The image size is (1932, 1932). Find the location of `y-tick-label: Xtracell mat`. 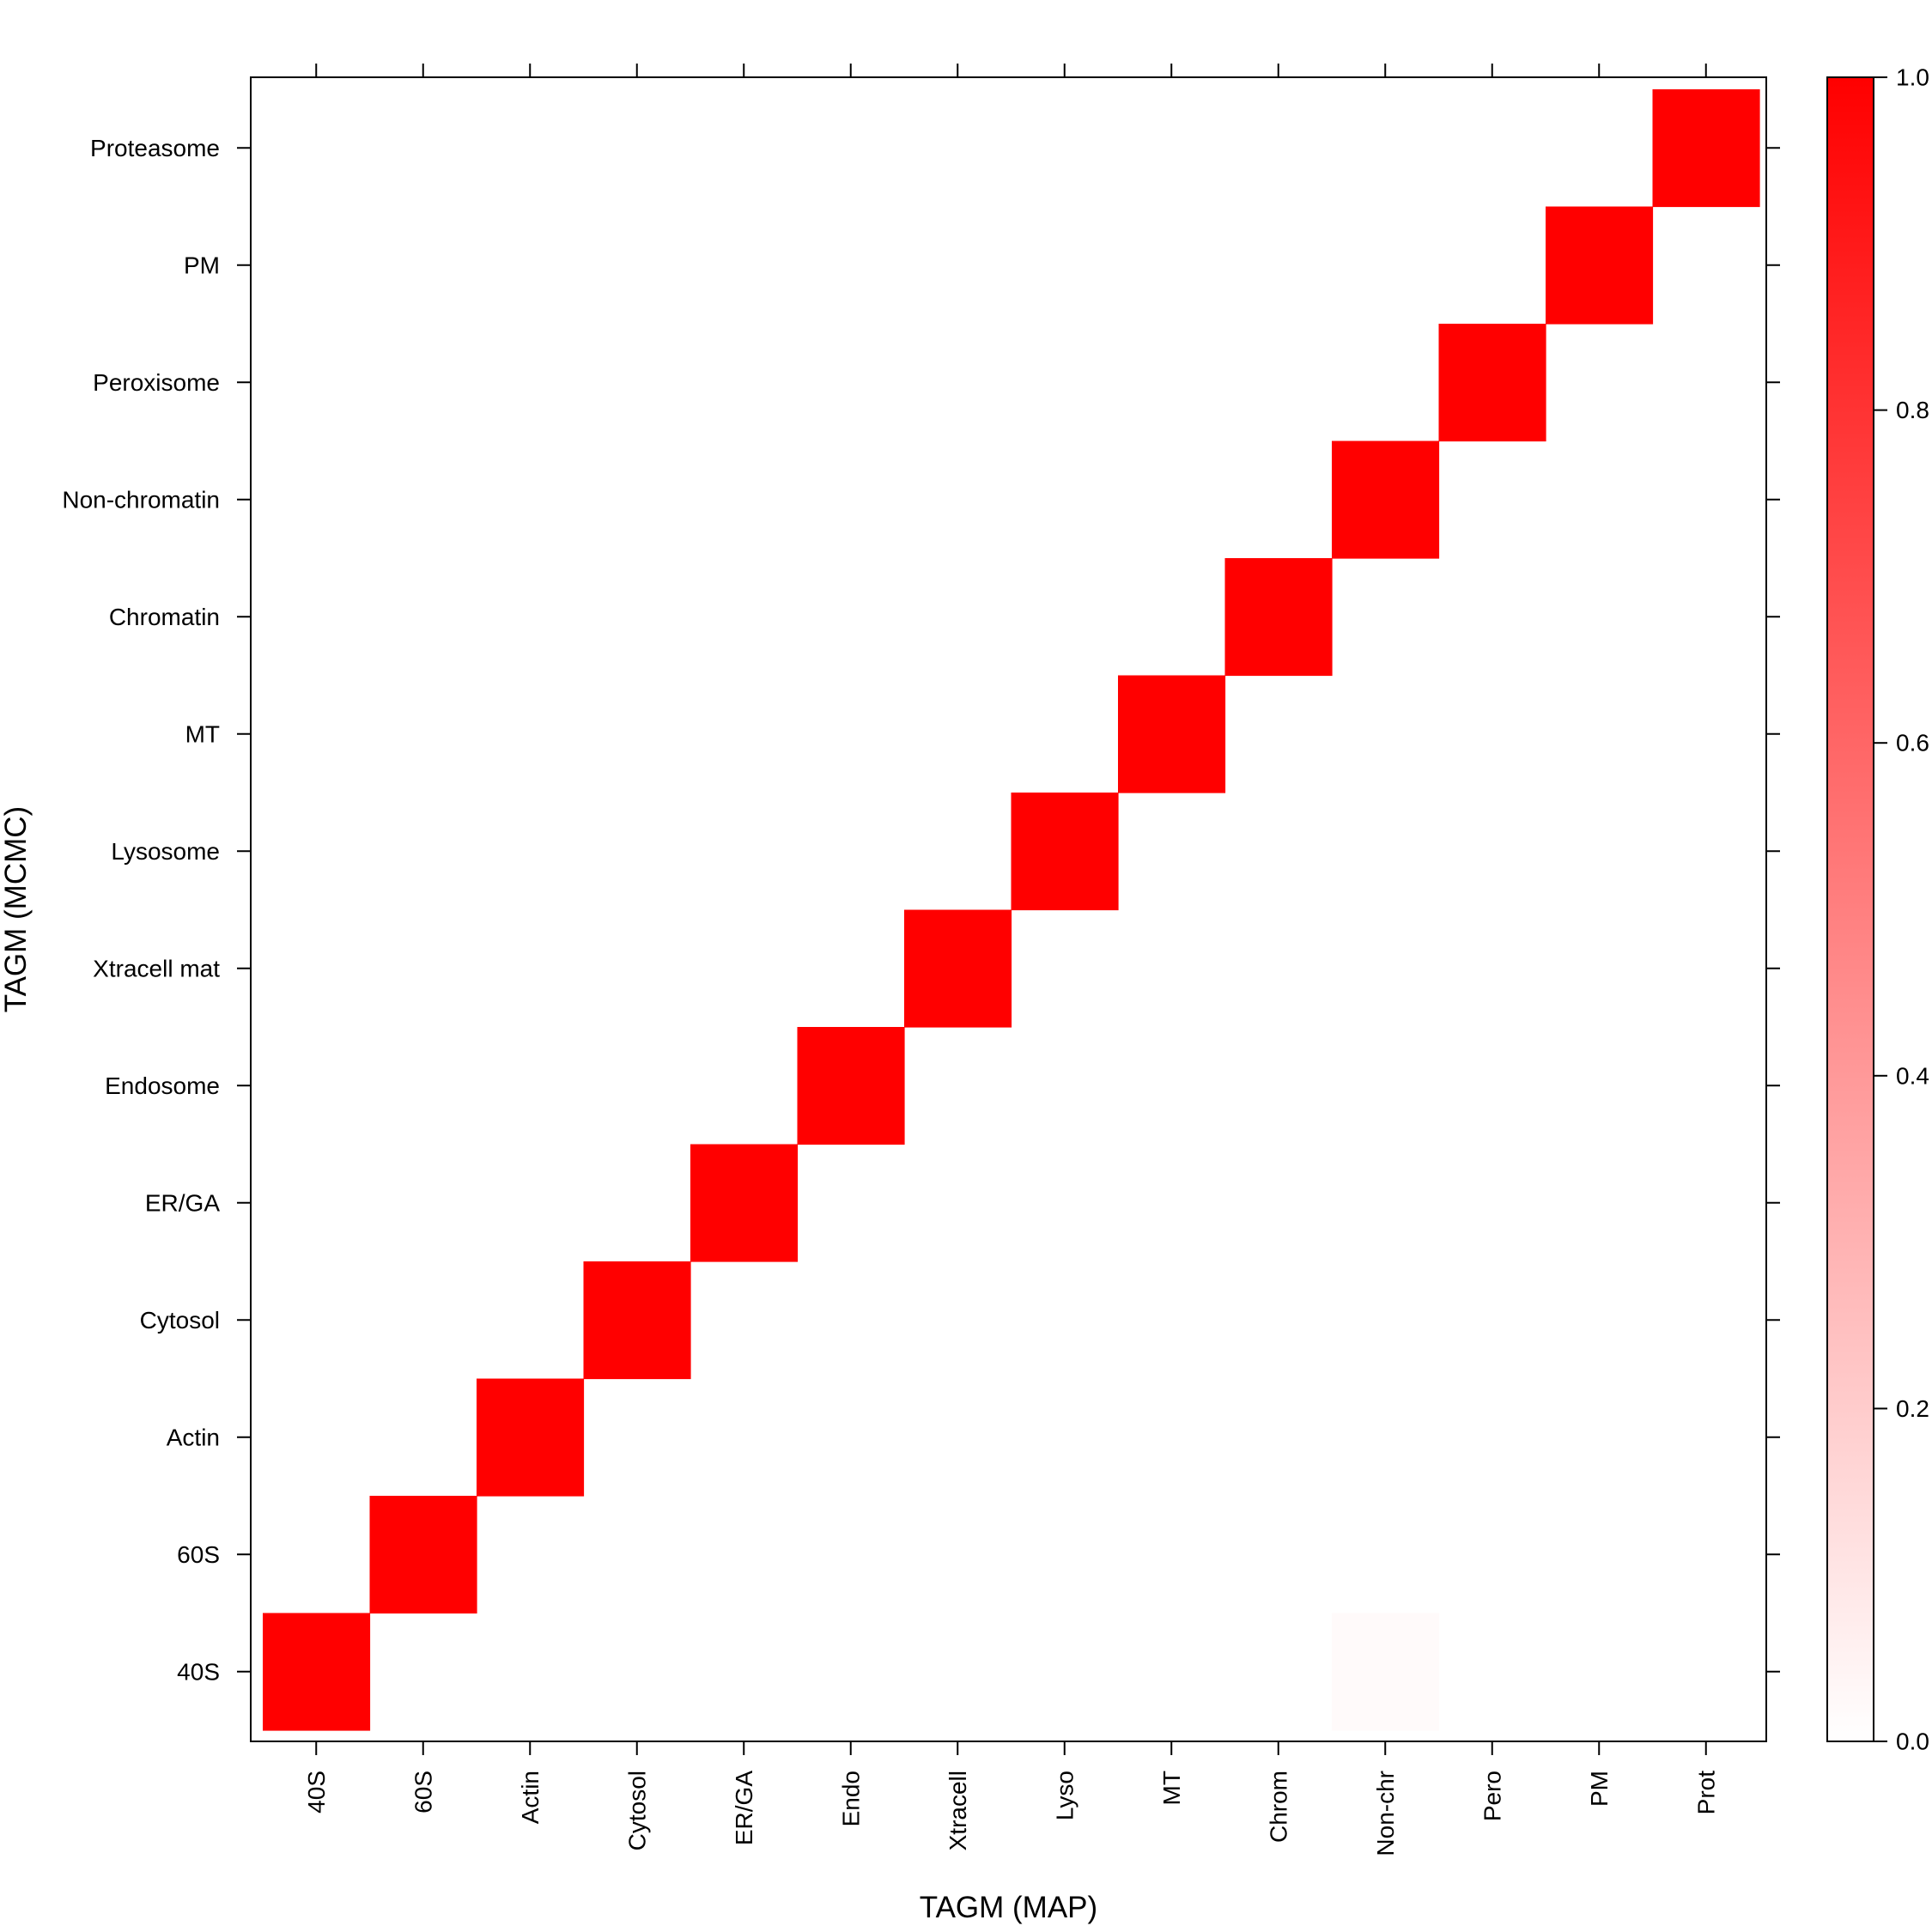

y-tick-label: Xtracell mat is located at coordinates (156, 968).